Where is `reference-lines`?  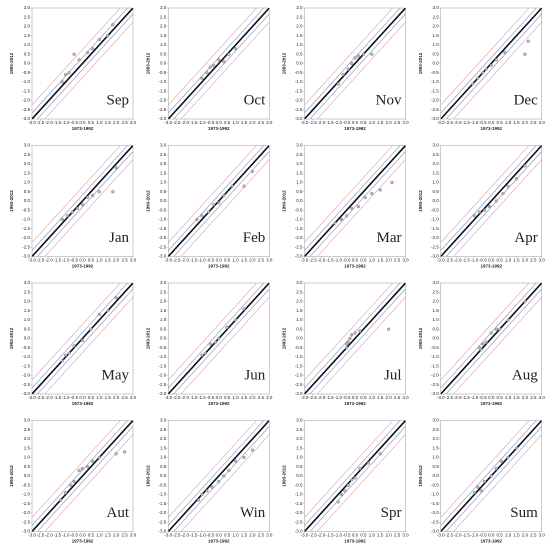
reference-lines is located at coordinates (219, 201).